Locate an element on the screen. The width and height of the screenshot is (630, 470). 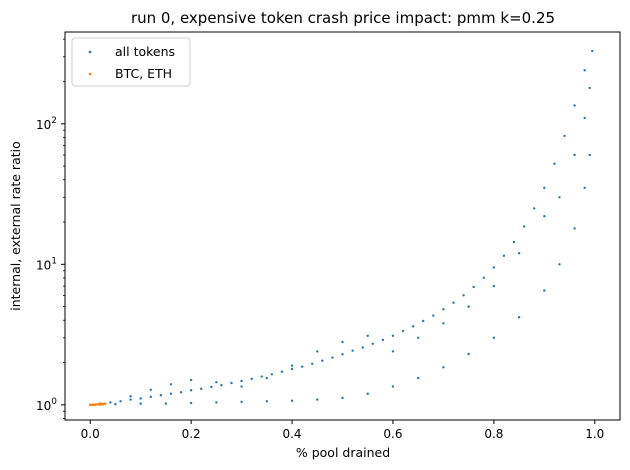
legend: all tokens BTC, ETH is located at coordinates (131, 62).